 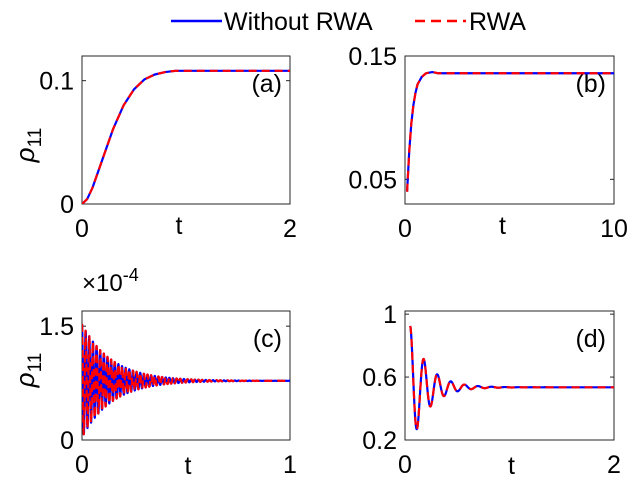 I want to click on panel-4: 0 2 0.2 0.6 1 t (d), so click(x=491, y=390).